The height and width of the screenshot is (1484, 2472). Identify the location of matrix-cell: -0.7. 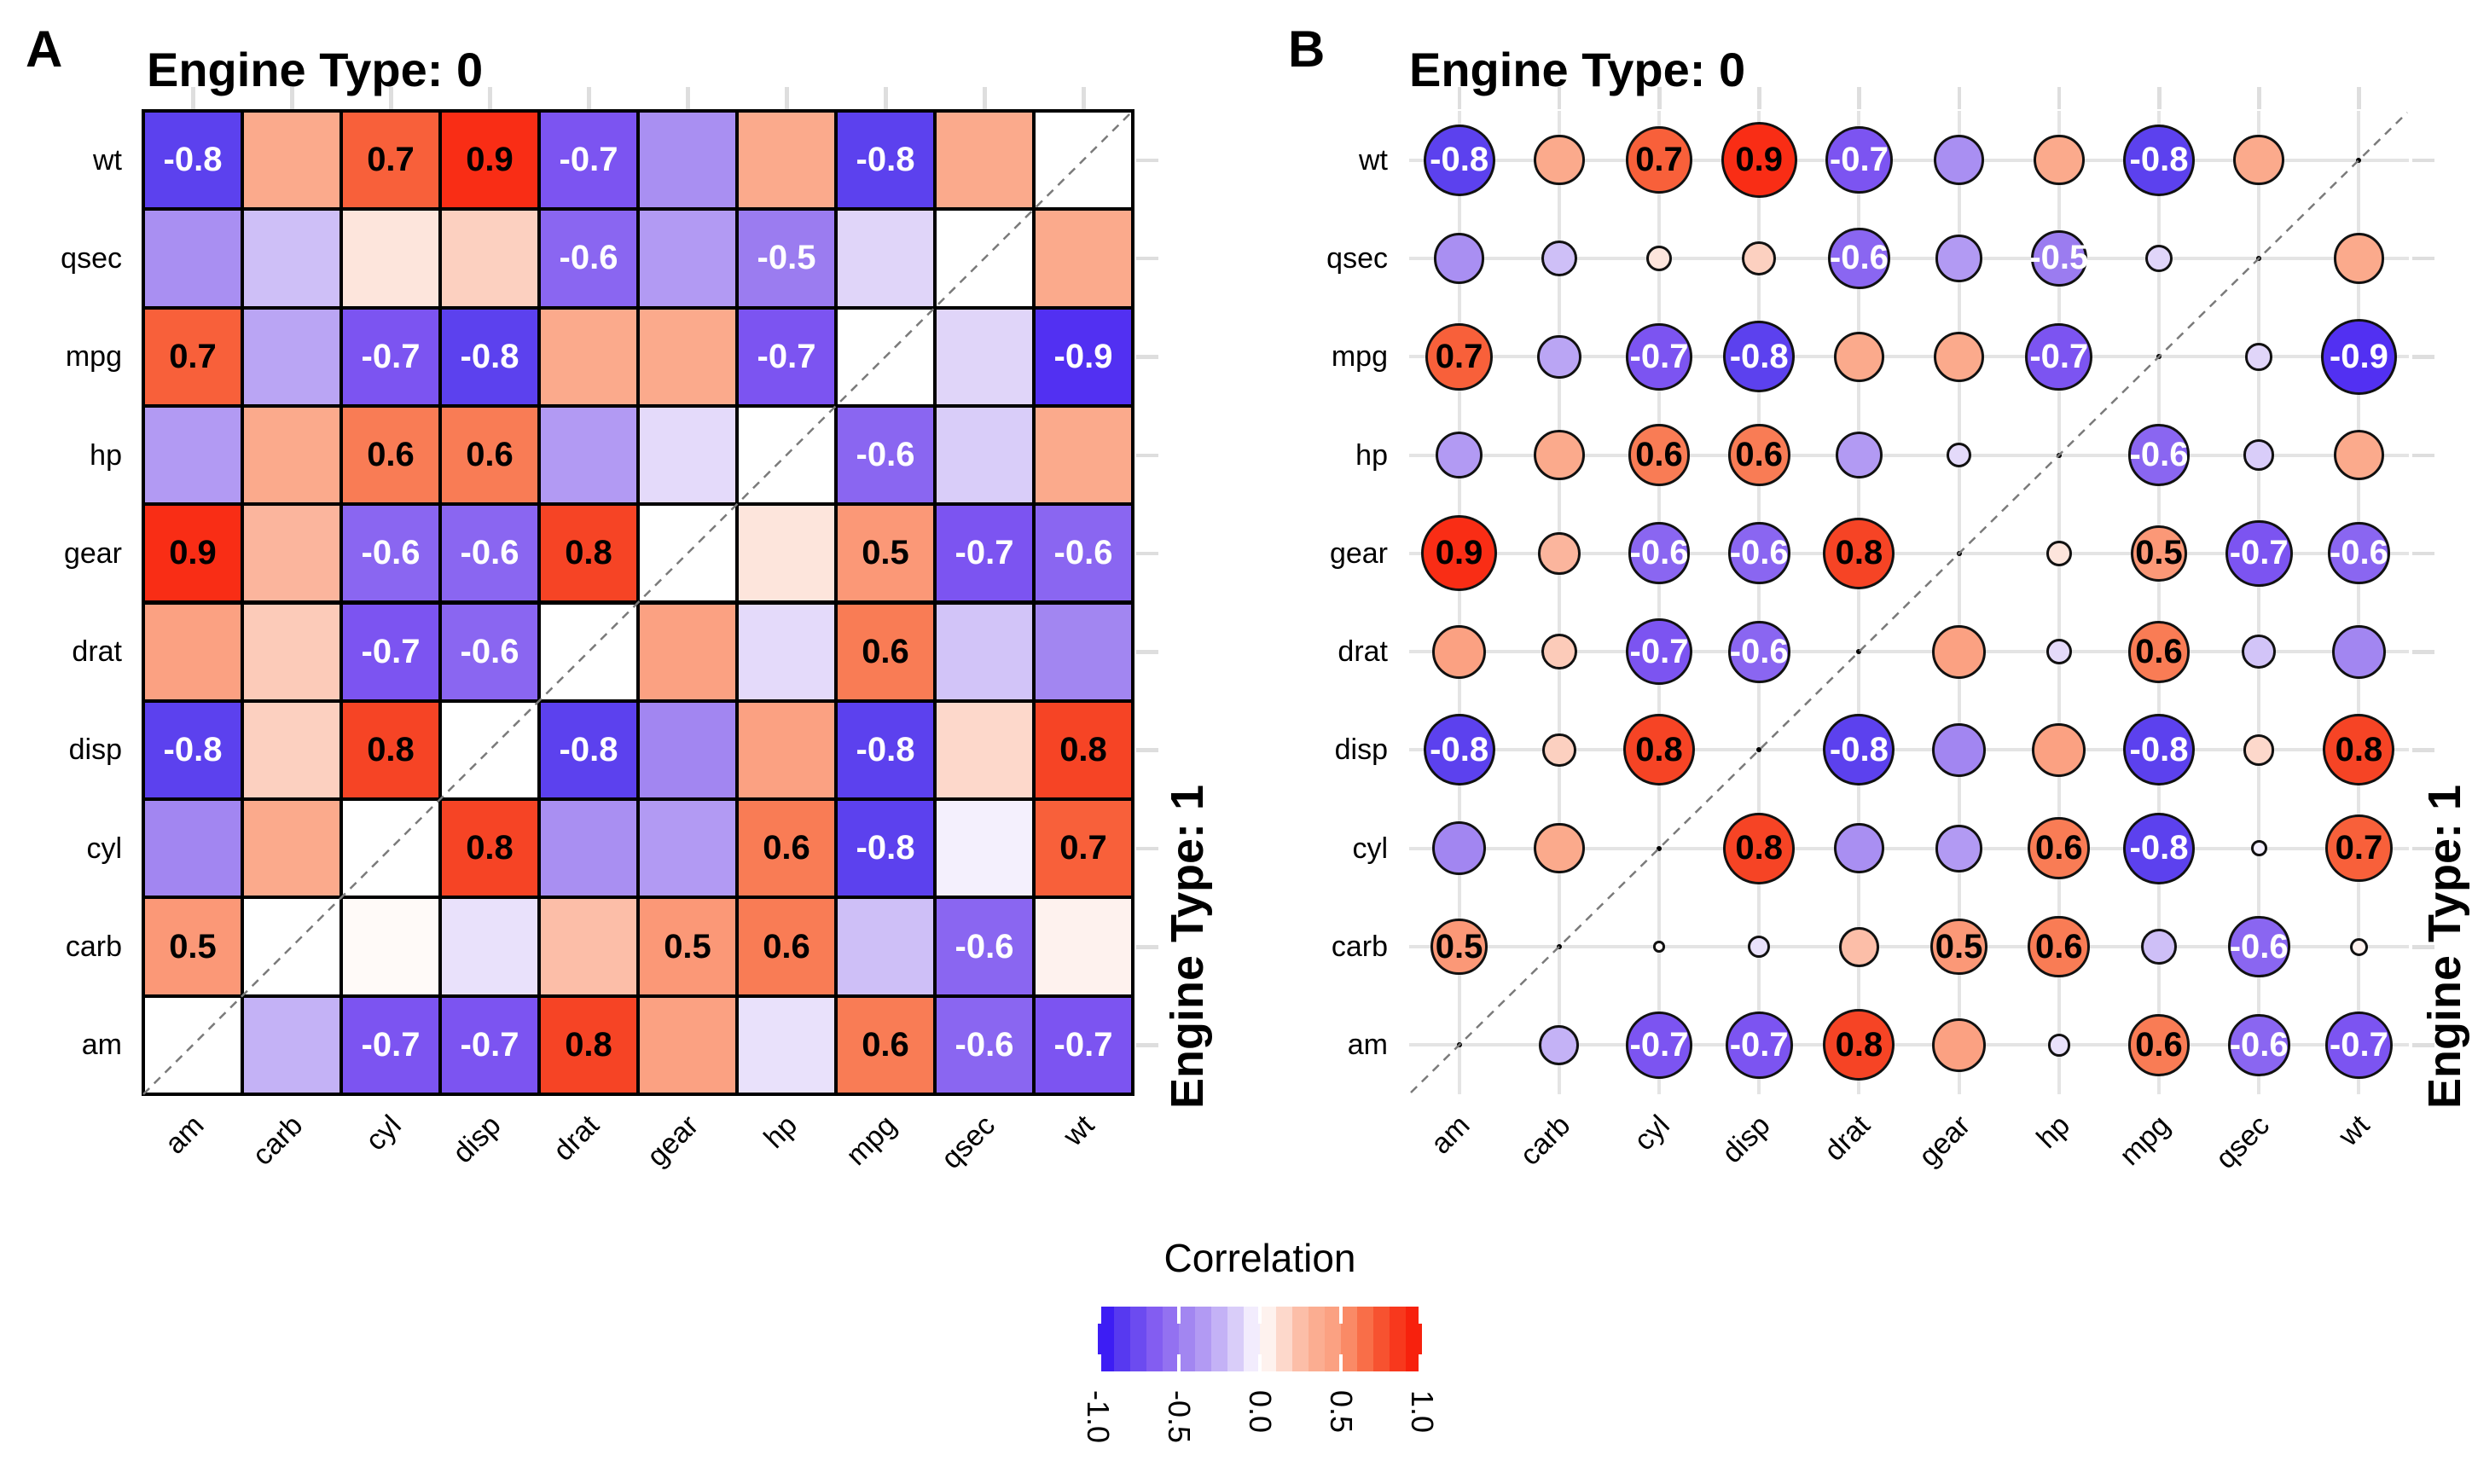
(390, 1045).